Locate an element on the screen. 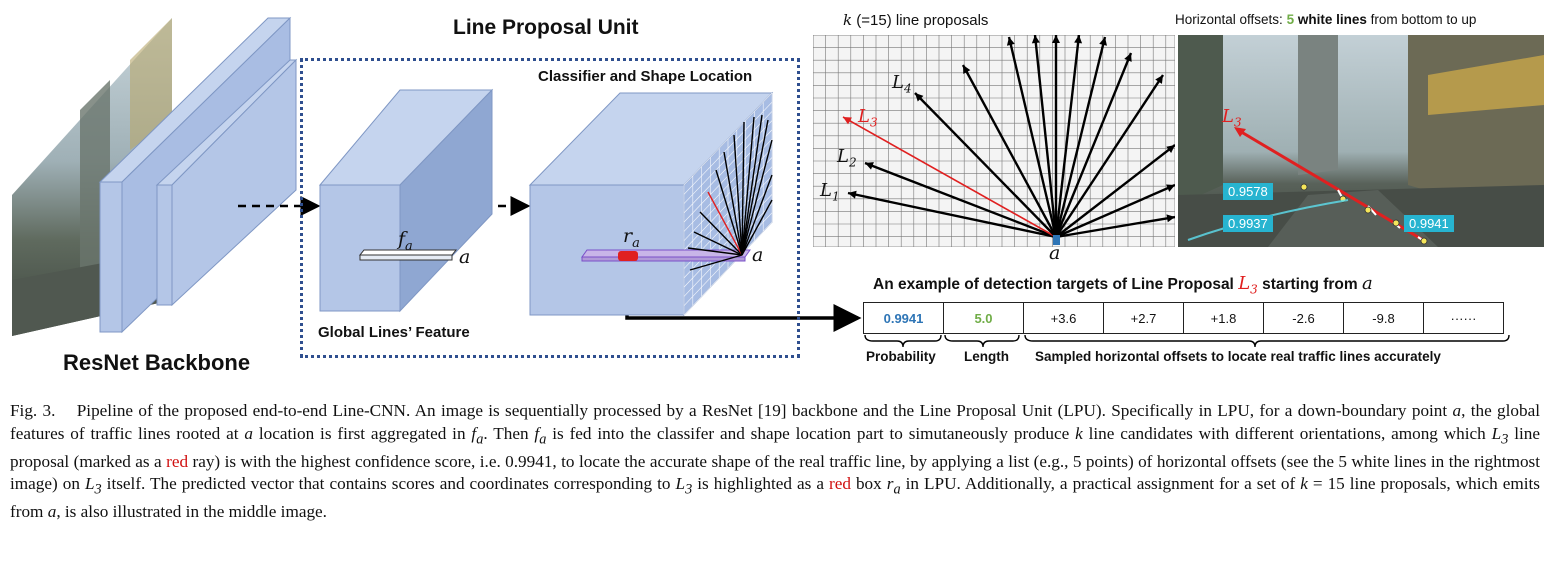  photo-L3-label: L3 is located at coordinates (1232, 118).